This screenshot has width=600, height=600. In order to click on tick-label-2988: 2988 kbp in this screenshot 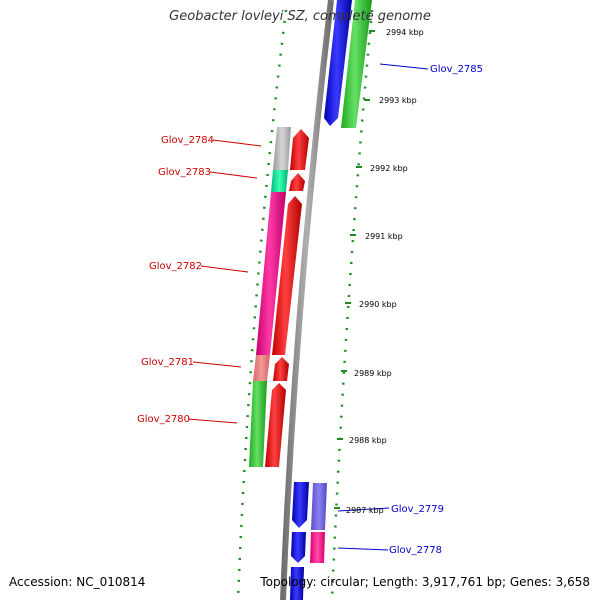, I will do `click(368, 440)`.